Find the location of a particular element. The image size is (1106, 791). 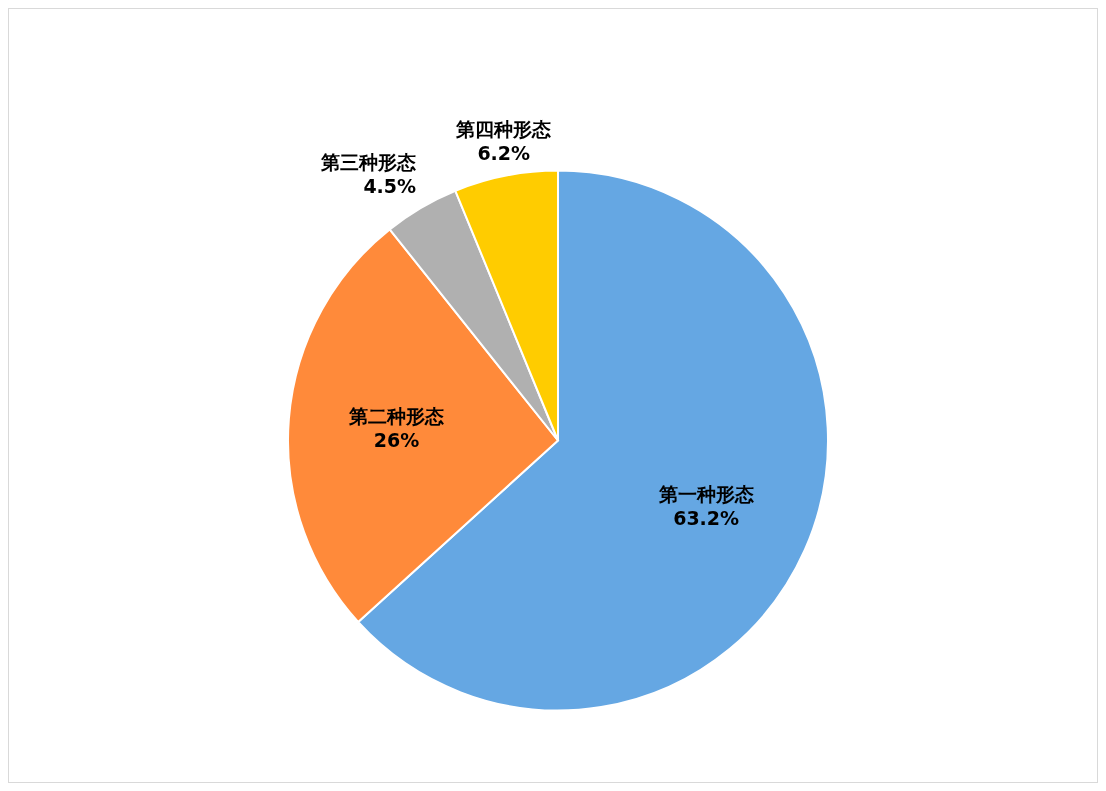

data-label: 6.2% is located at coordinates (504, 152).